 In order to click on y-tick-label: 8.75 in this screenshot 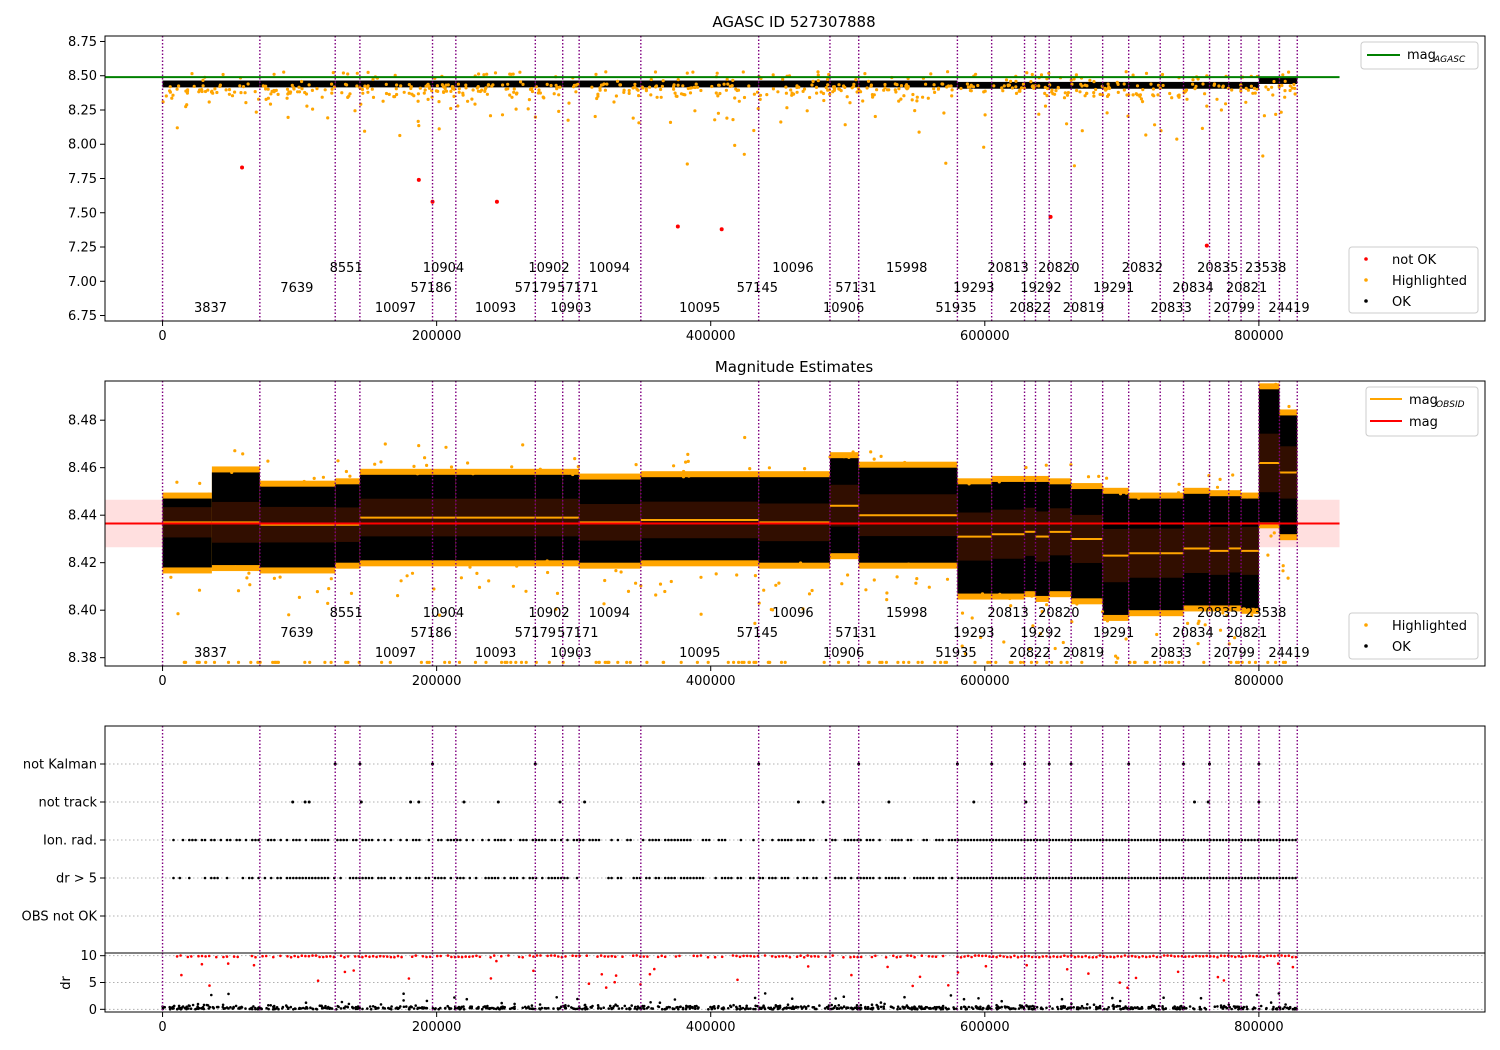, I will do `click(82, 42)`.